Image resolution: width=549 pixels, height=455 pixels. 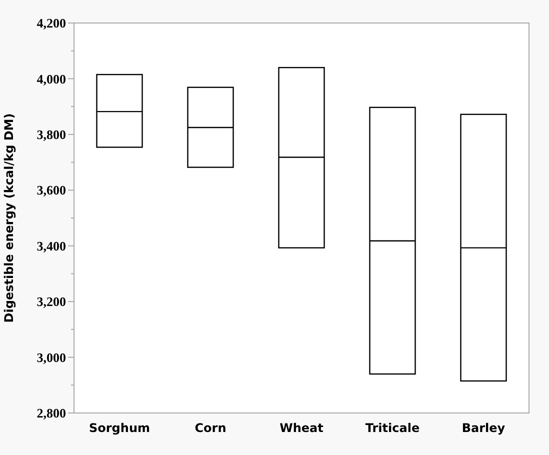 What do you see at coordinates (392, 428) in the screenshot?
I see `x-tick-label: Triticale` at bounding box center [392, 428].